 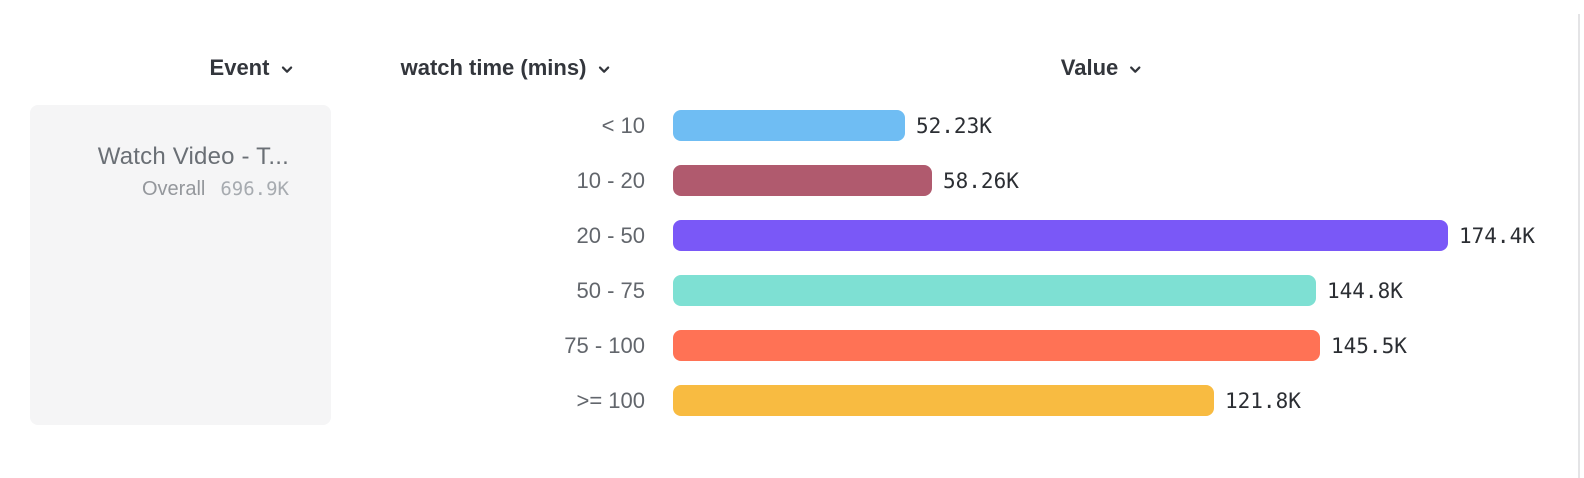 I want to click on overall-value: 696.9K, so click(x=254, y=189).